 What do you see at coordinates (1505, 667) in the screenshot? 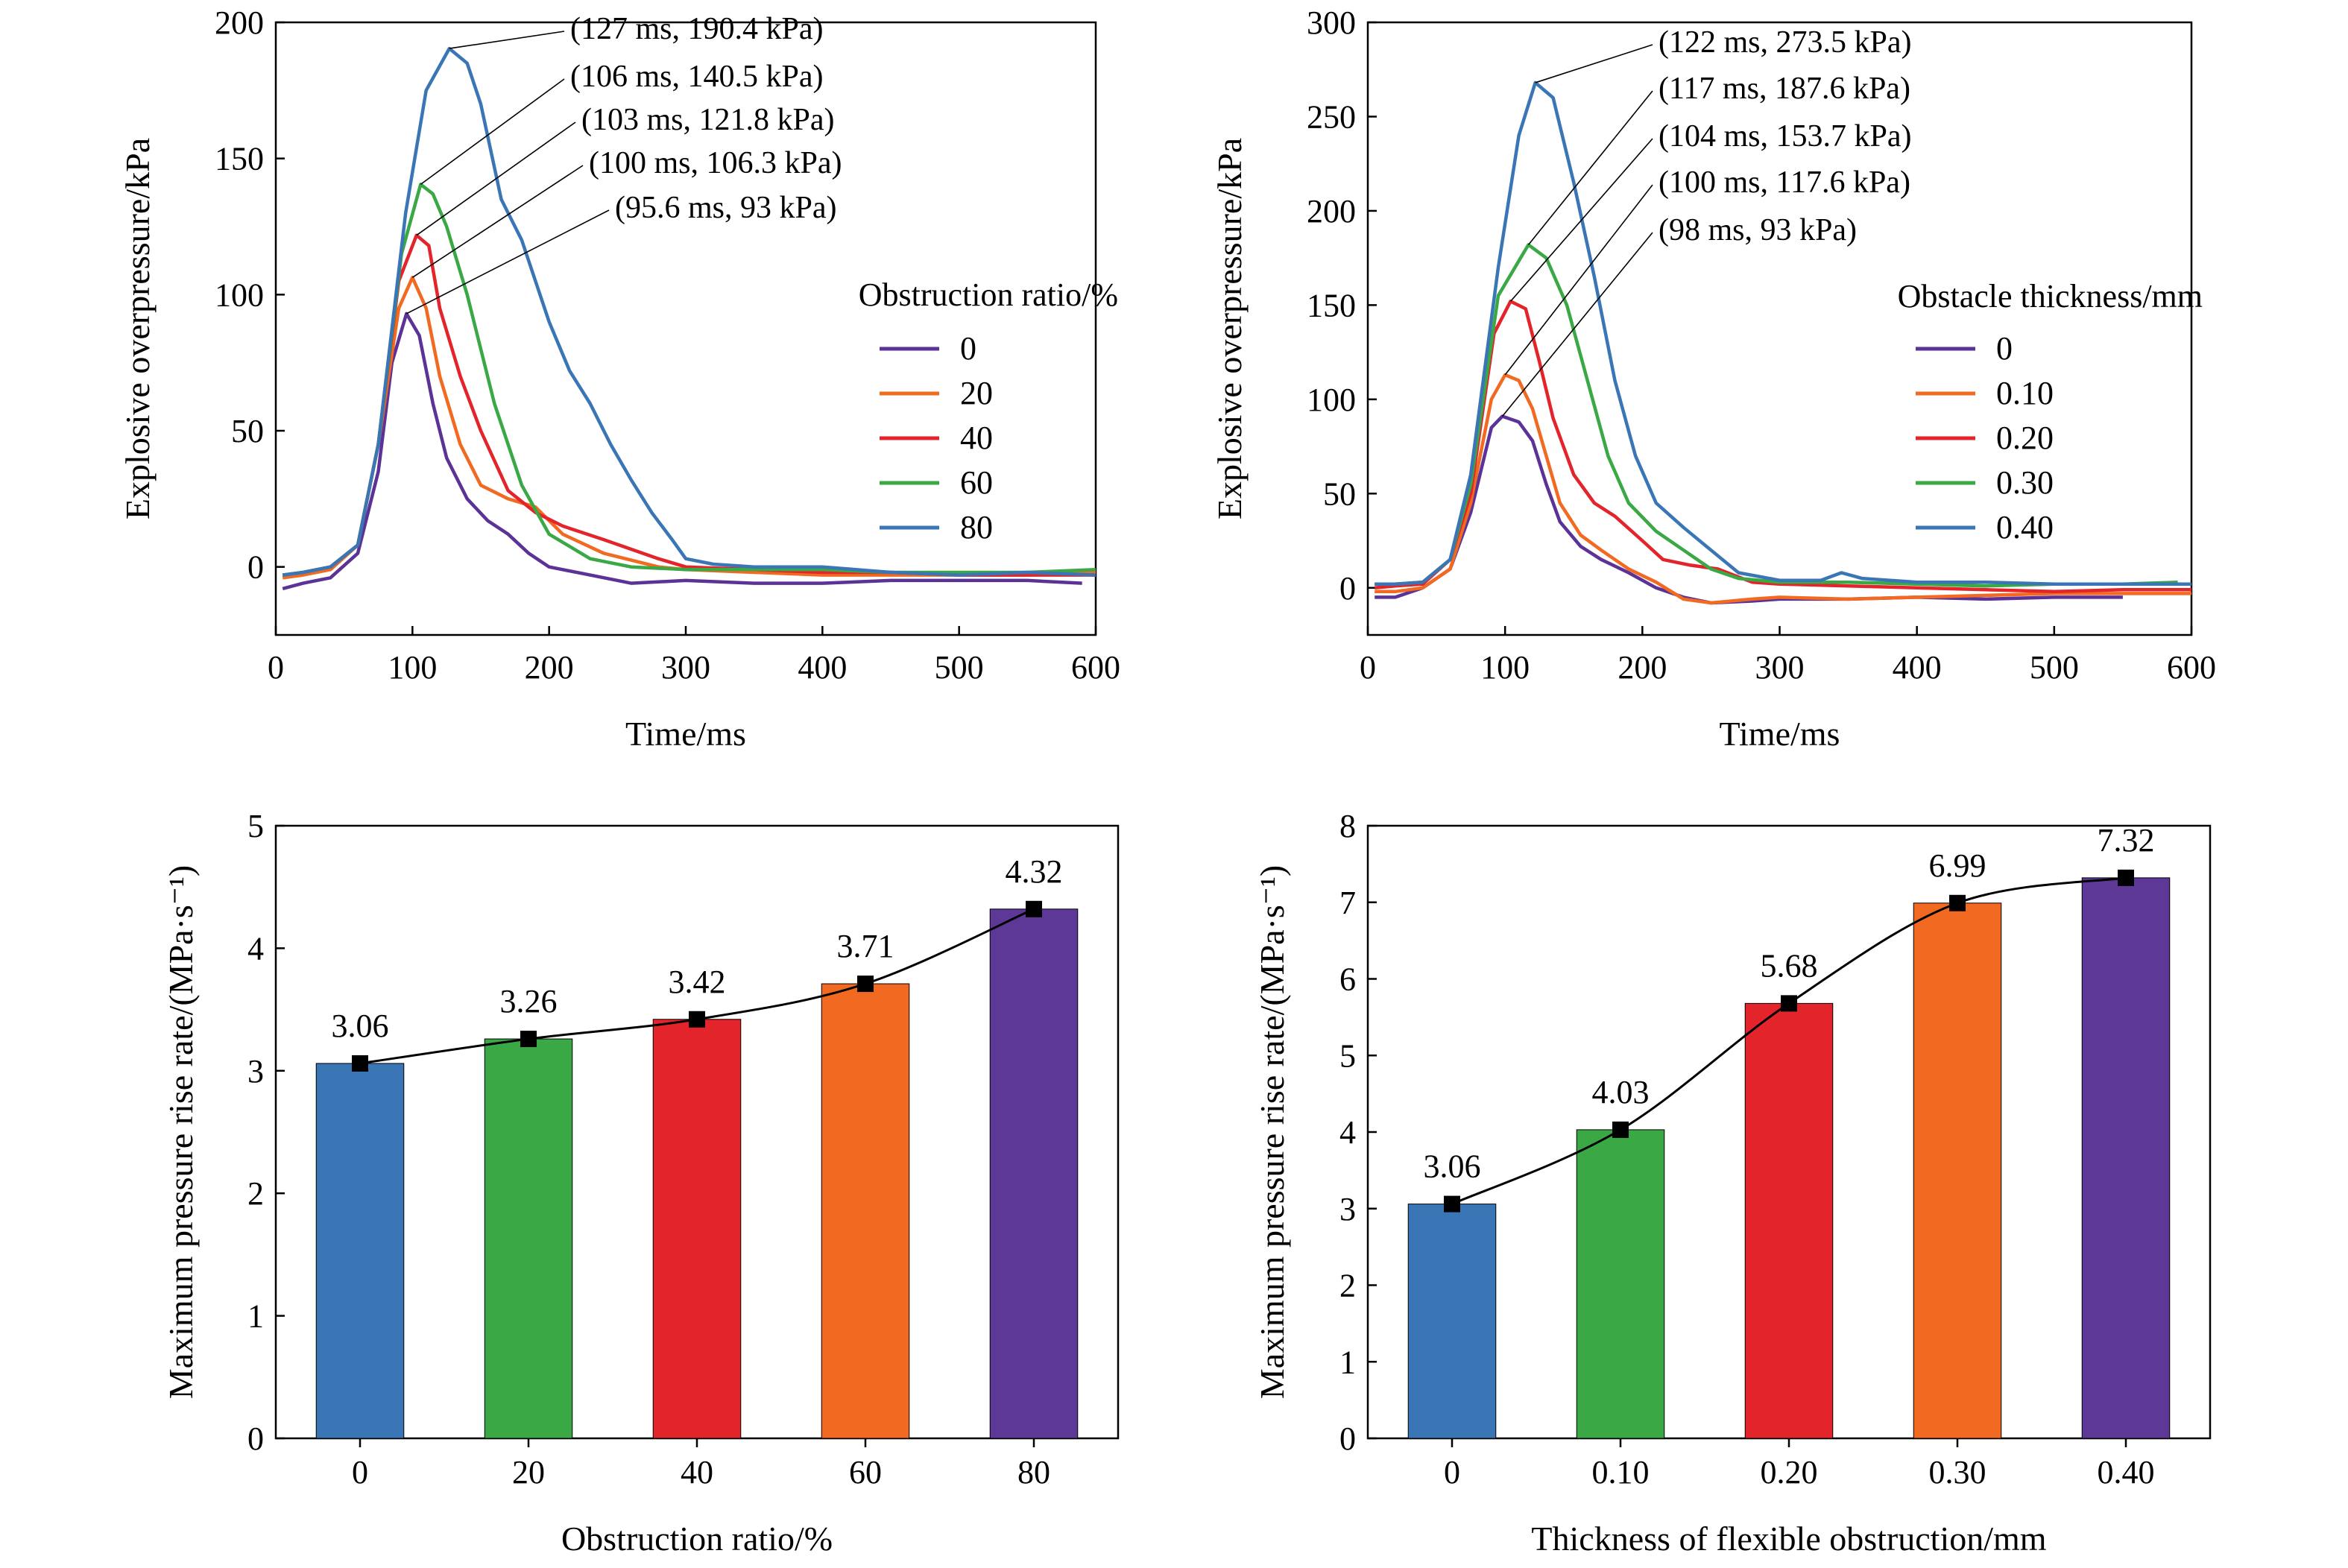
I see `x-tick-label: 100` at bounding box center [1505, 667].